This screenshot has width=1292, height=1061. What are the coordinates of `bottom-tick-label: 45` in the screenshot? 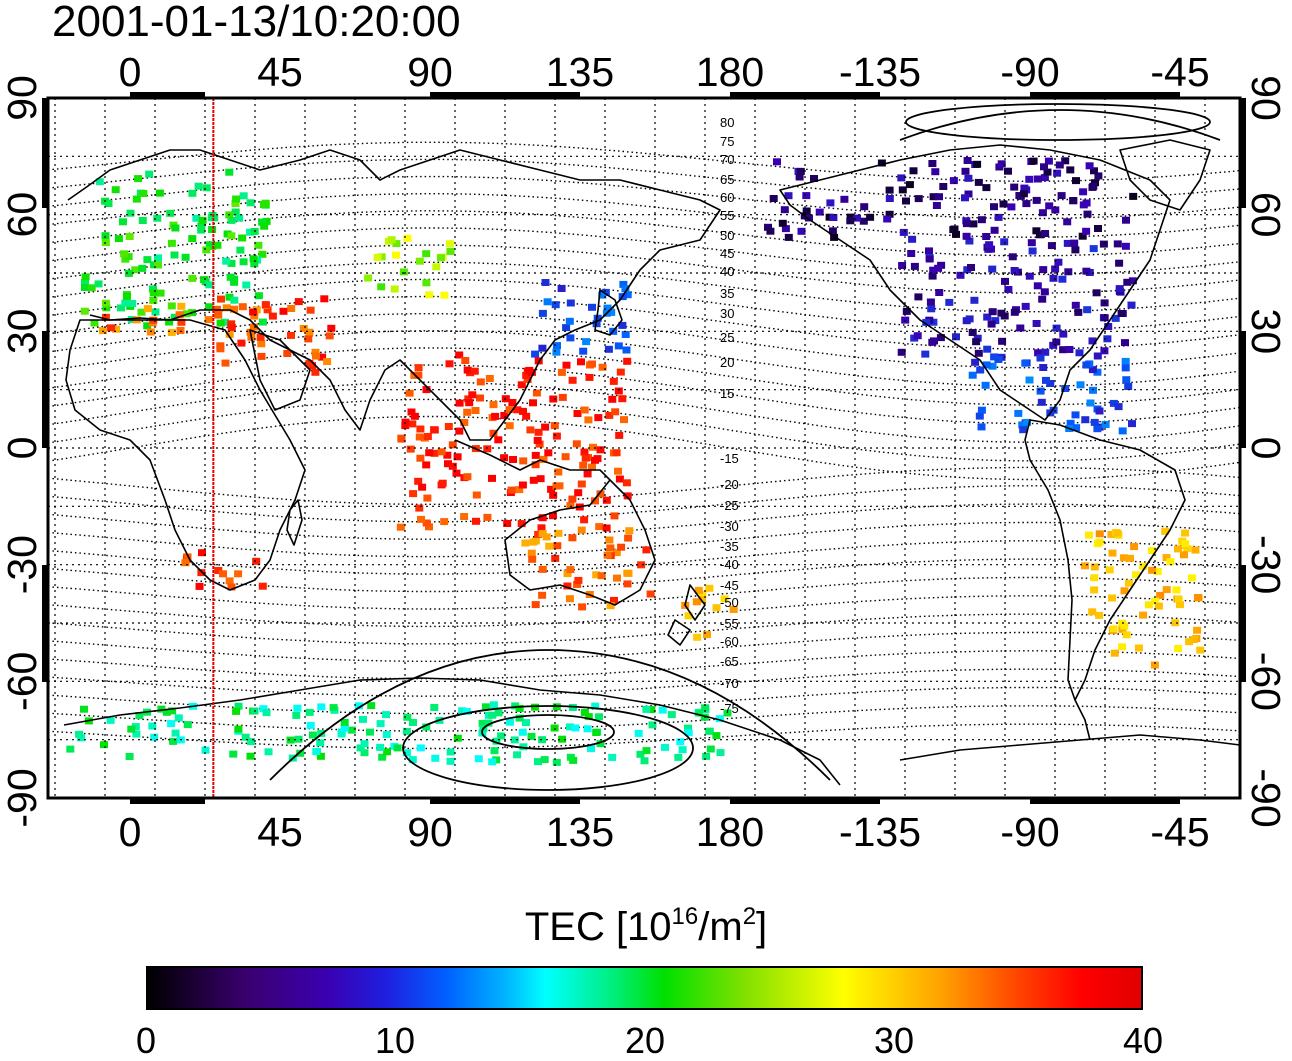 It's located at (280, 832).